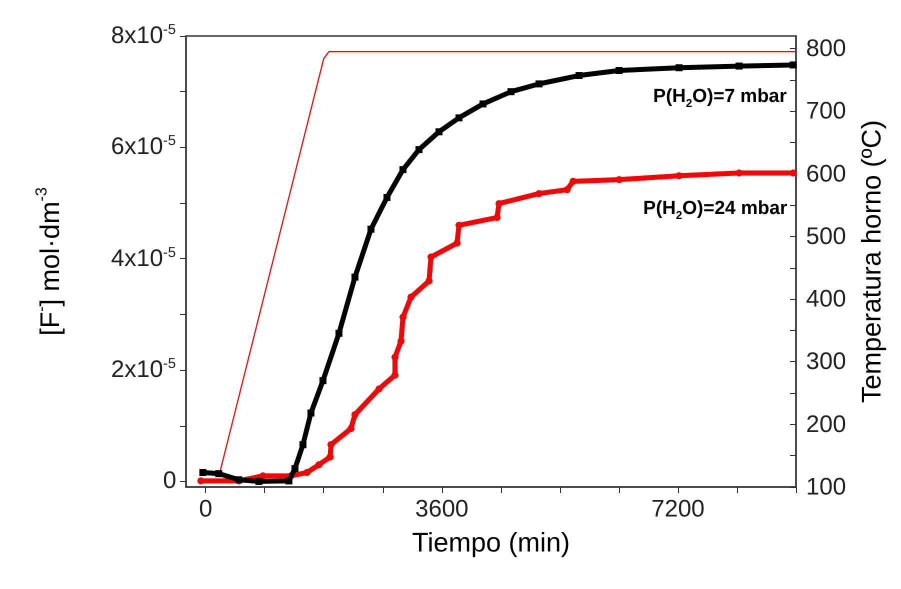 The height and width of the screenshot is (589, 901). Describe the element at coordinates (169, 480) in the screenshot. I see `y-tick-label: 0` at that location.